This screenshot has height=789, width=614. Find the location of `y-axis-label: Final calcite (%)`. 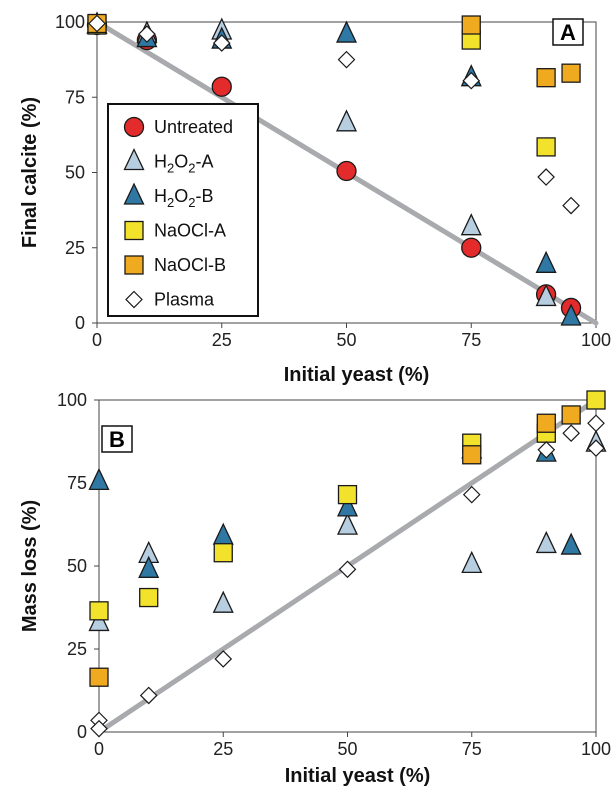

y-axis-label: Final calcite (%) is located at coordinates (30, 172).